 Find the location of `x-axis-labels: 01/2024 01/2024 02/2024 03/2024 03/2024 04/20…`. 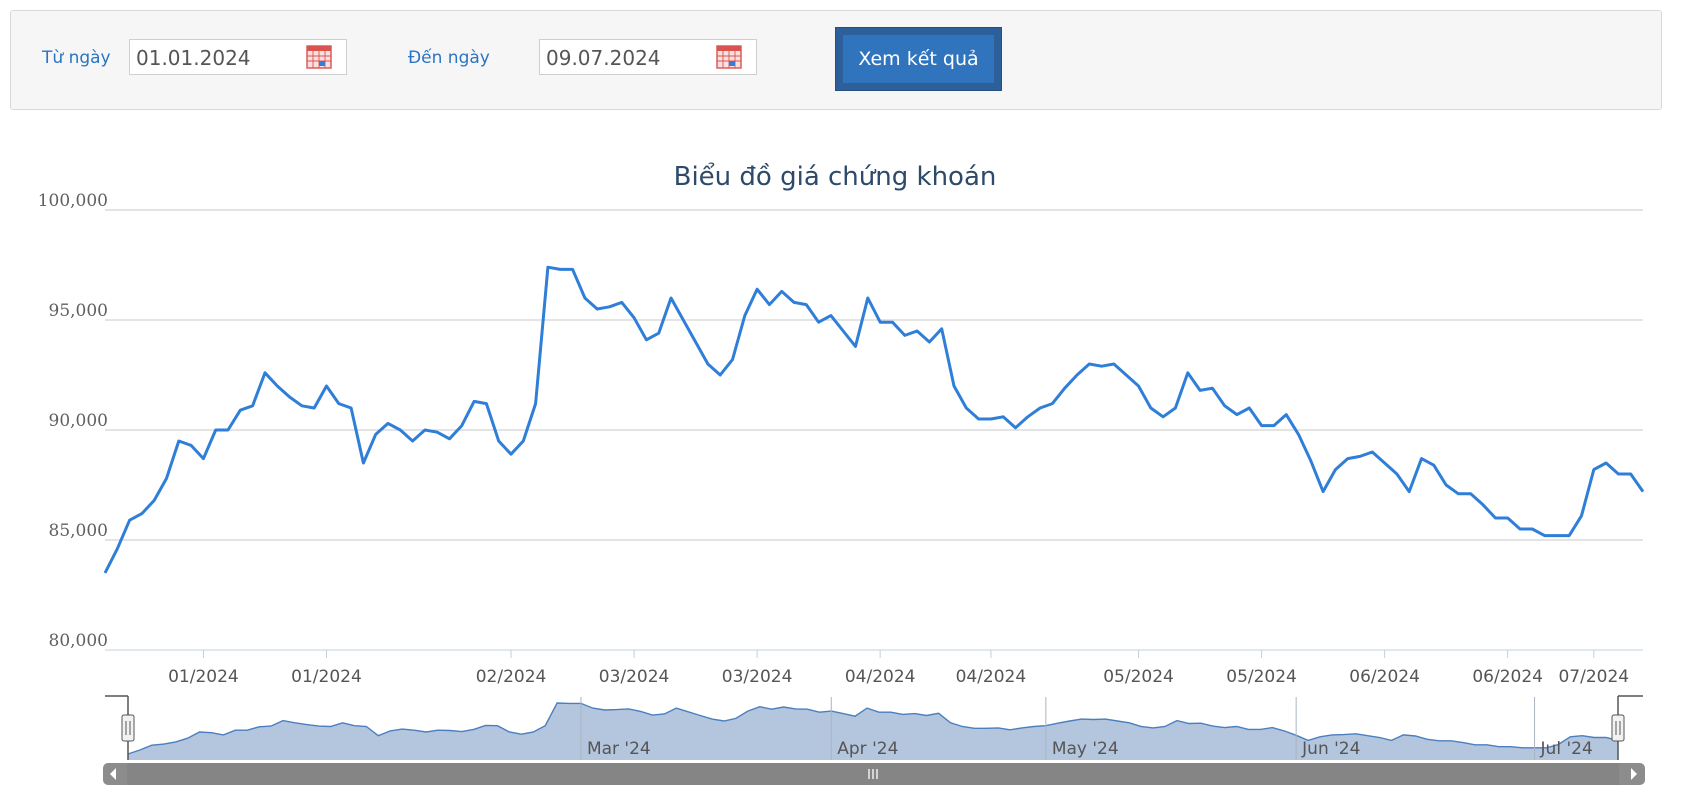

x-axis-labels: 01/2024 01/2024 02/2024 03/2024 03/2024 04/20… is located at coordinates (898, 668).